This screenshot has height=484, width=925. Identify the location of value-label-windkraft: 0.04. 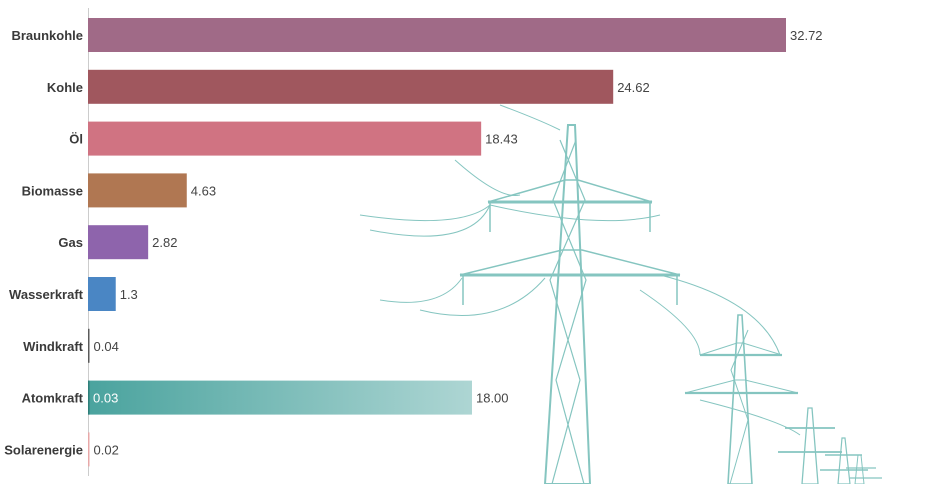
(106, 346).